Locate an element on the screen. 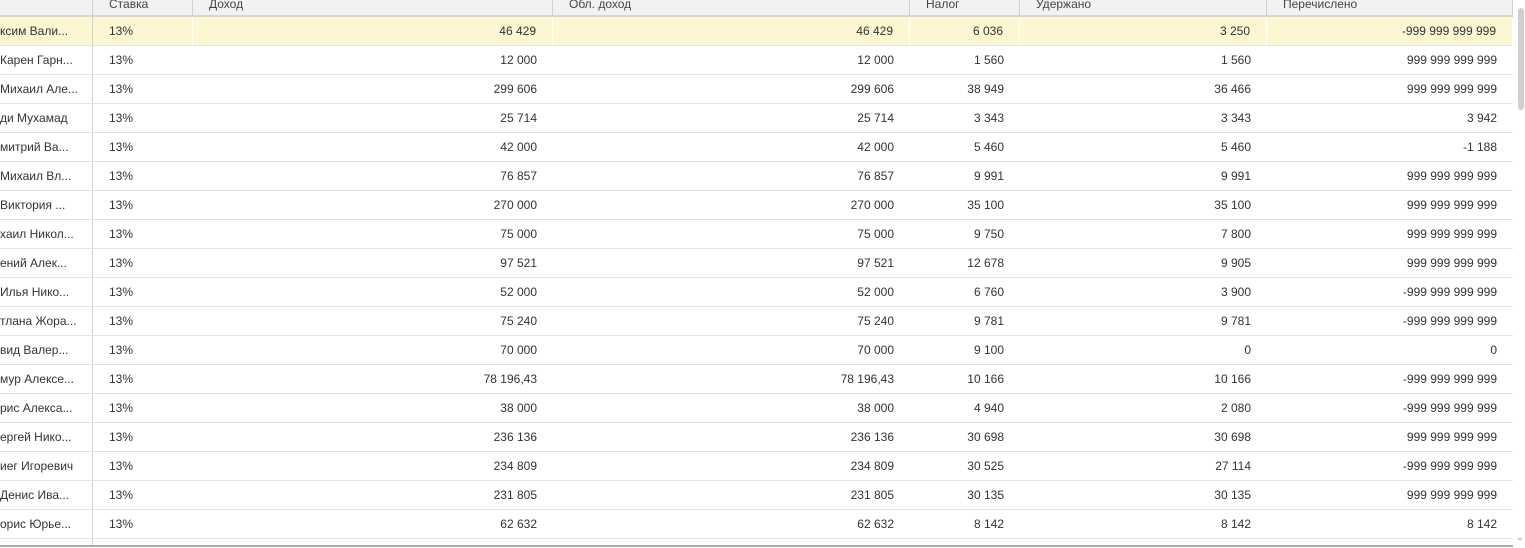 The height and width of the screenshot is (548, 1525). cell-tax: 10 166 is located at coordinates (985, 379).